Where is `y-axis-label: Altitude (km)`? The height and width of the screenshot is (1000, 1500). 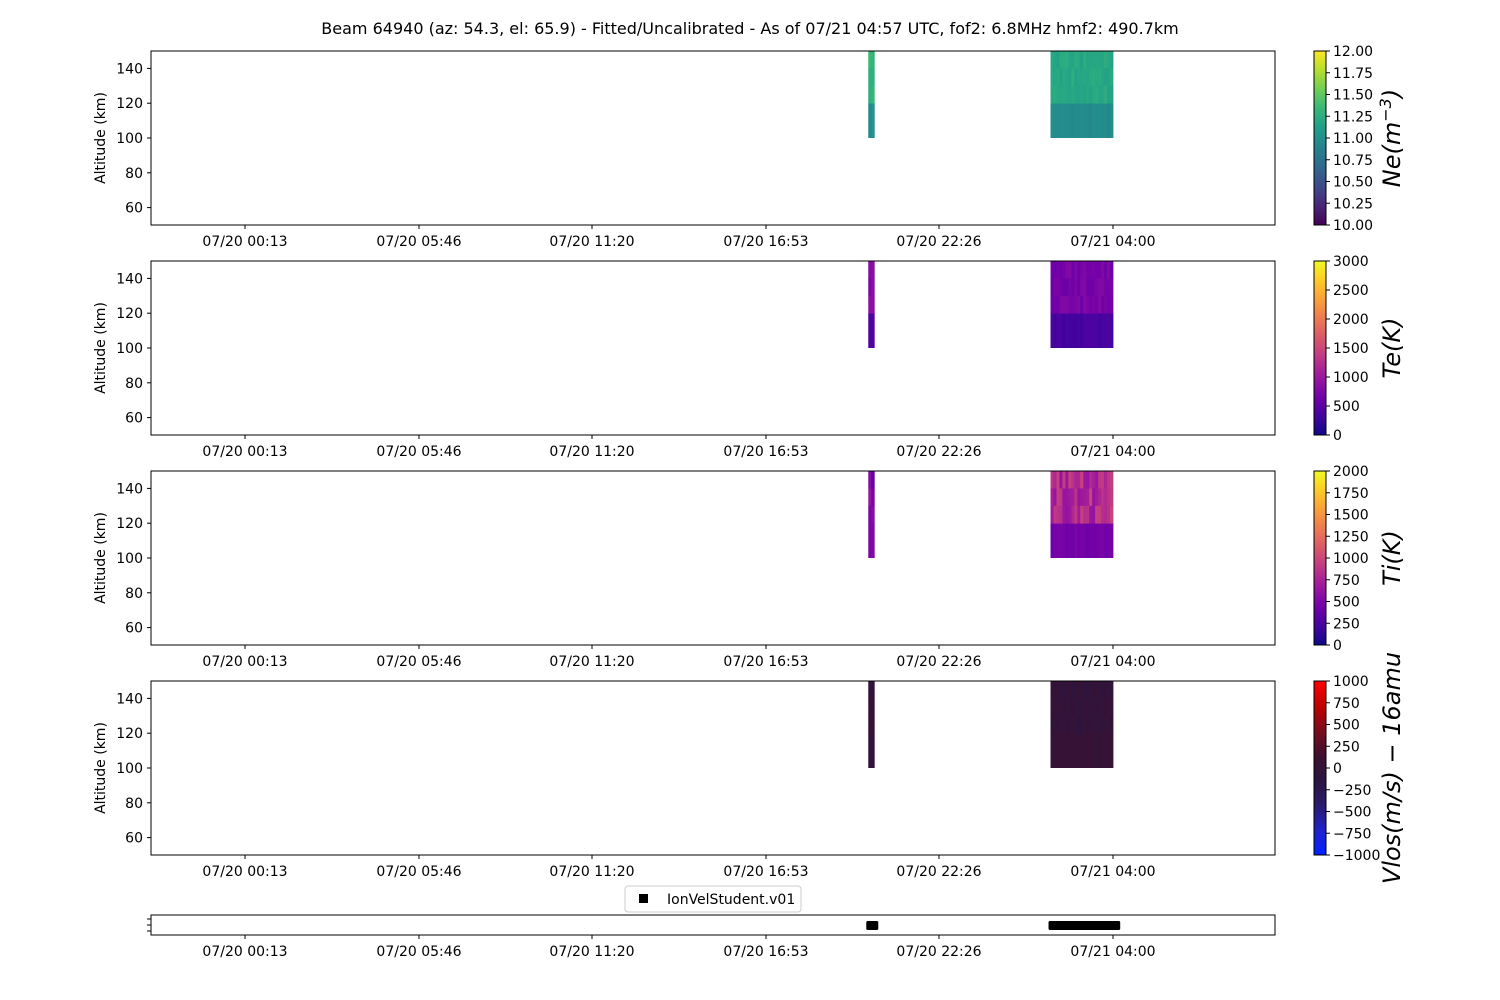
y-axis-label: Altitude (km) is located at coordinates (101, 768).